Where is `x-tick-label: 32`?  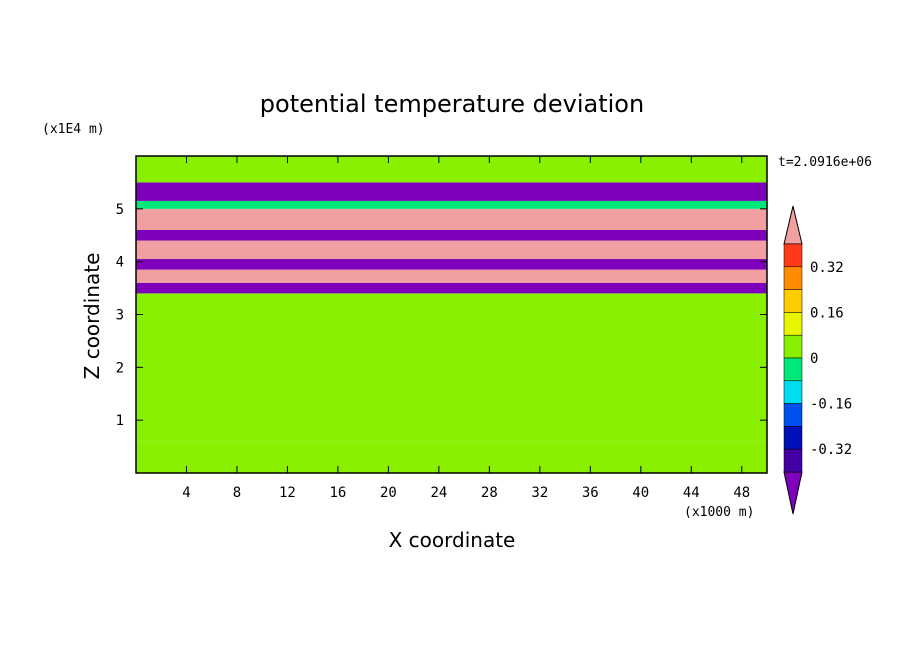 x-tick-label: 32 is located at coordinates (539, 493).